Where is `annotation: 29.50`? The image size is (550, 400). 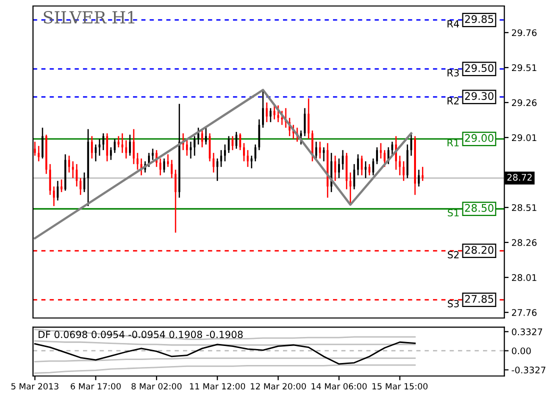 annotation: 29.50 is located at coordinates (479, 68).